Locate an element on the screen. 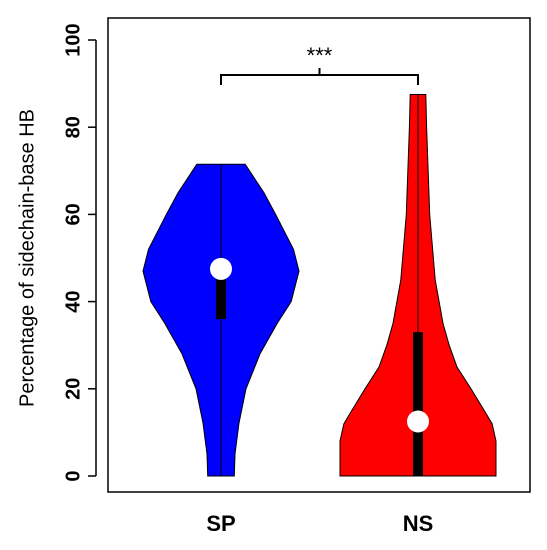  x-tick-label: SP is located at coordinates (220, 523).